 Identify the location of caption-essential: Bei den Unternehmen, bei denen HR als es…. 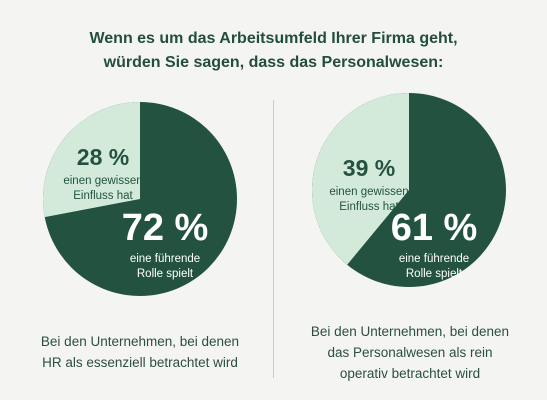
(140, 352).